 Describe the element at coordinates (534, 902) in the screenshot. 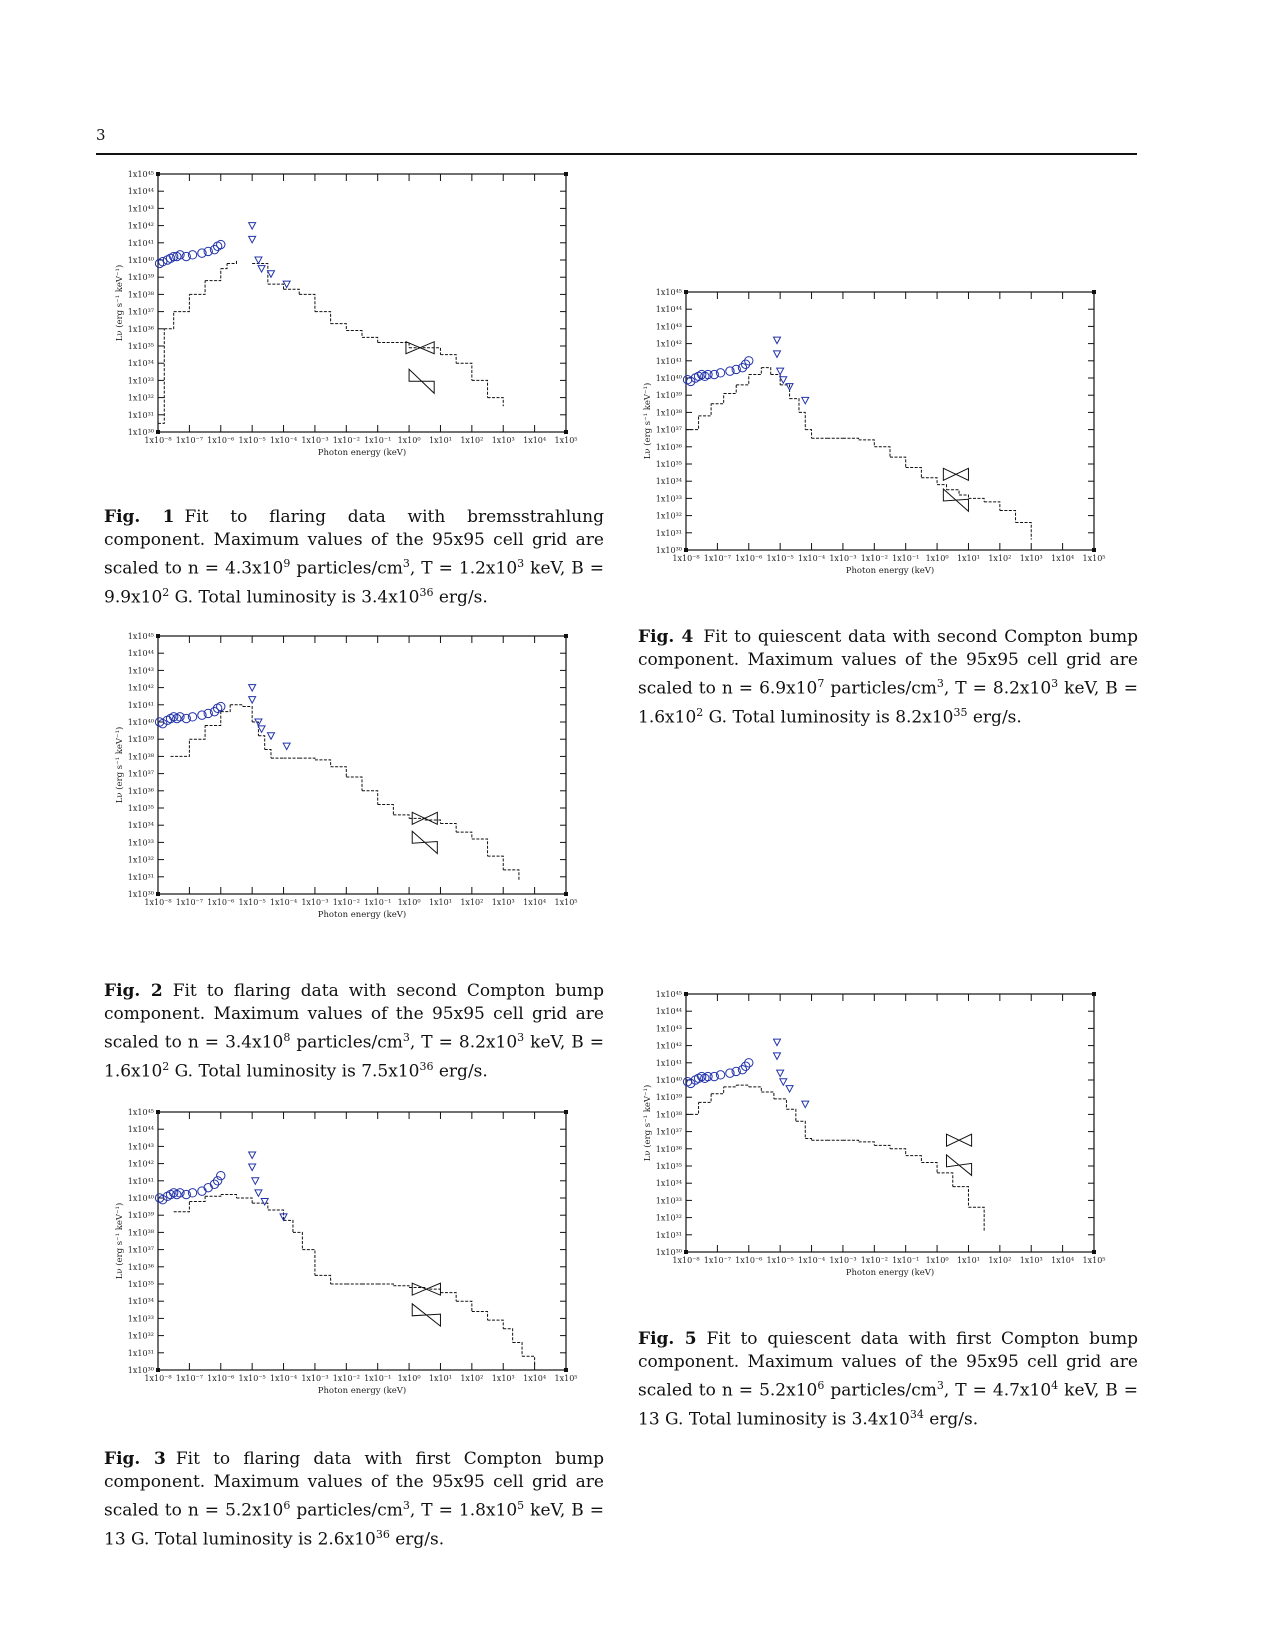

I see `x-tick-label: 1x10⁴` at that location.